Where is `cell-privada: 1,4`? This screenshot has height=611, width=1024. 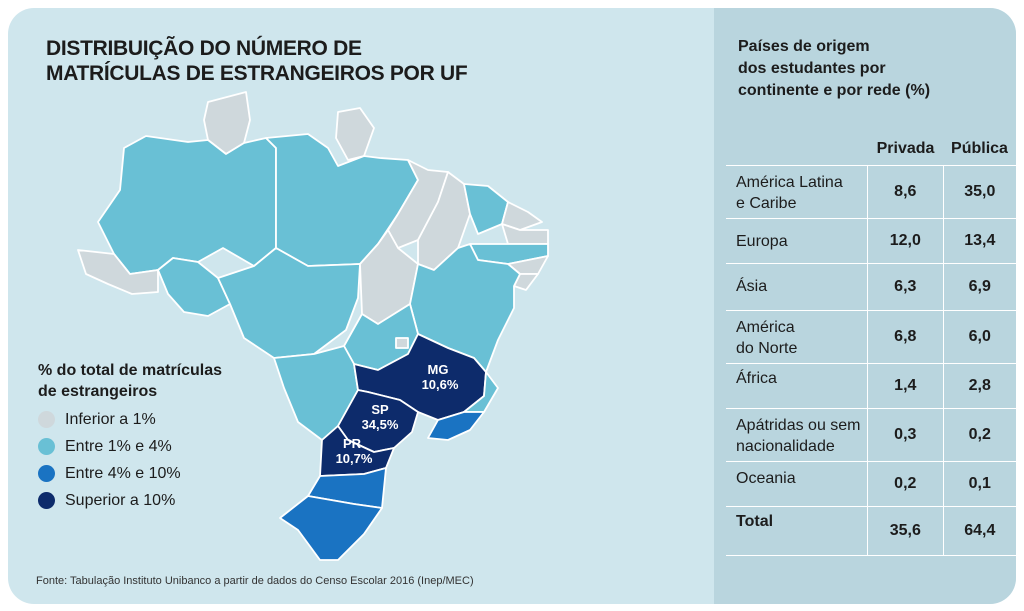
cell-privada: 1,4 is located at coordinates (904, 386).